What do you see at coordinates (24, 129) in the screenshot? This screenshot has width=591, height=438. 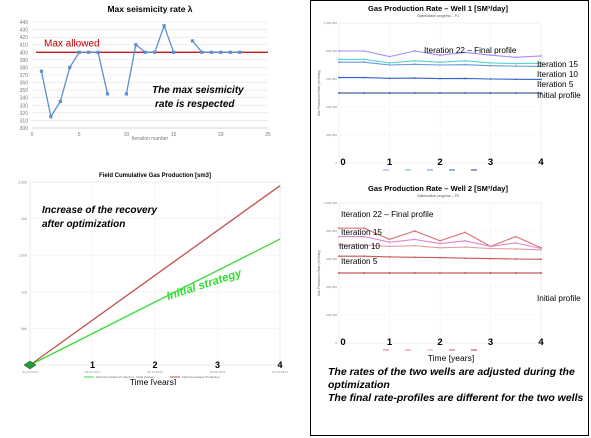 I see `y-tick-label: 300` at bounding box center [24, 129].